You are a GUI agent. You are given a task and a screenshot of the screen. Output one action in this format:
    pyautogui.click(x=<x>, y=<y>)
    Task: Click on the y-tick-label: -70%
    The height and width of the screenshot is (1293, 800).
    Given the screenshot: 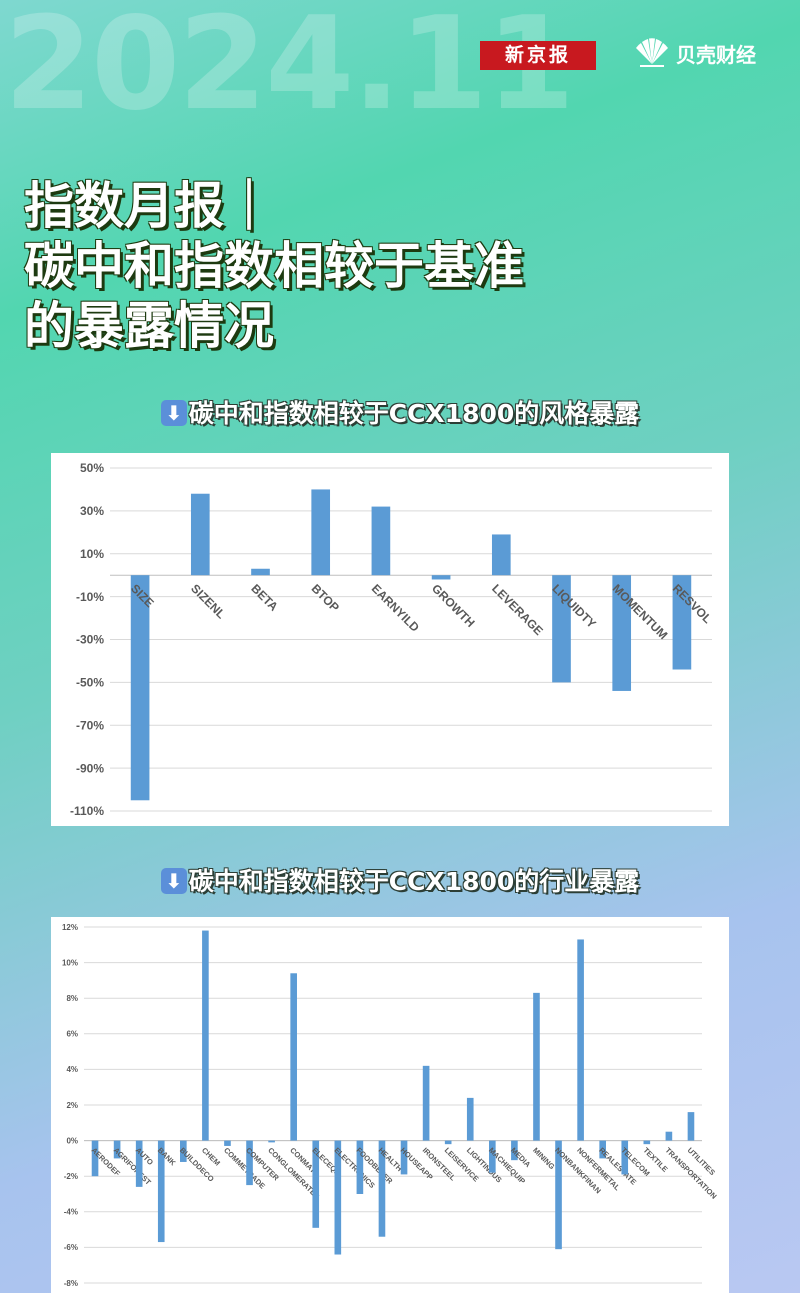 What is the action you would take?
    pyautogui.click(x=90, y=725)
    